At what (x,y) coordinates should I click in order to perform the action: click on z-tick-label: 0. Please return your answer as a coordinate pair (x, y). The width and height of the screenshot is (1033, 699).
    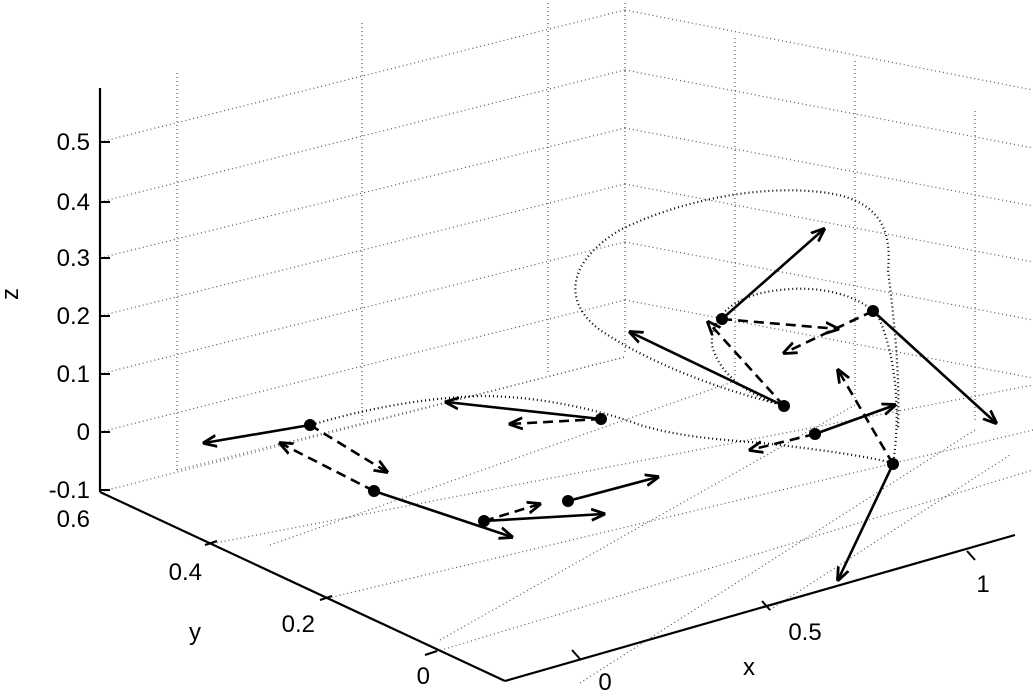
    Looking at the image, I should click on (83, 432).